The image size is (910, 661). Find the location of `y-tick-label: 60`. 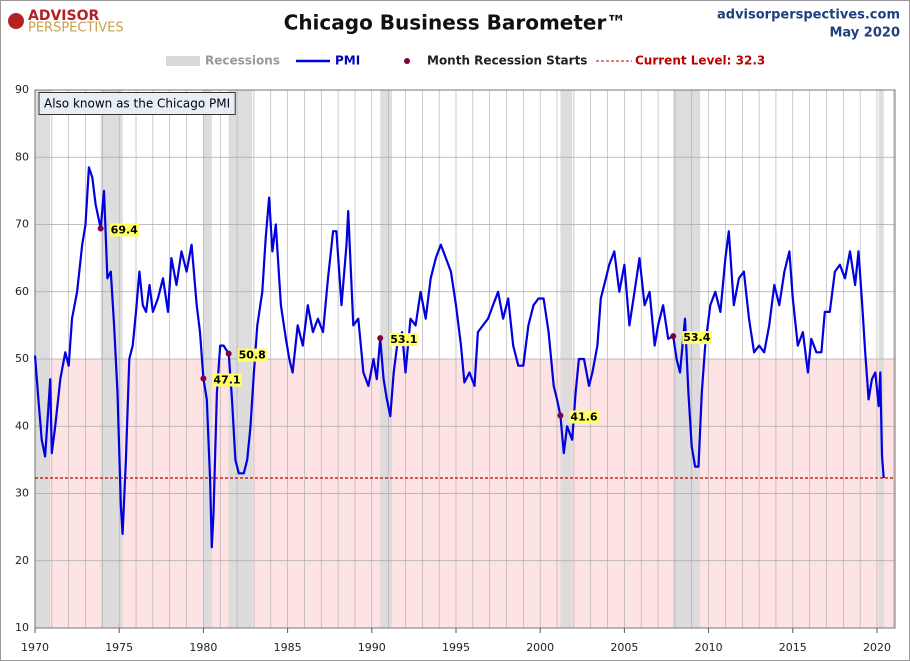

y-tick-label: 60 is located at coordinates (22, 291).